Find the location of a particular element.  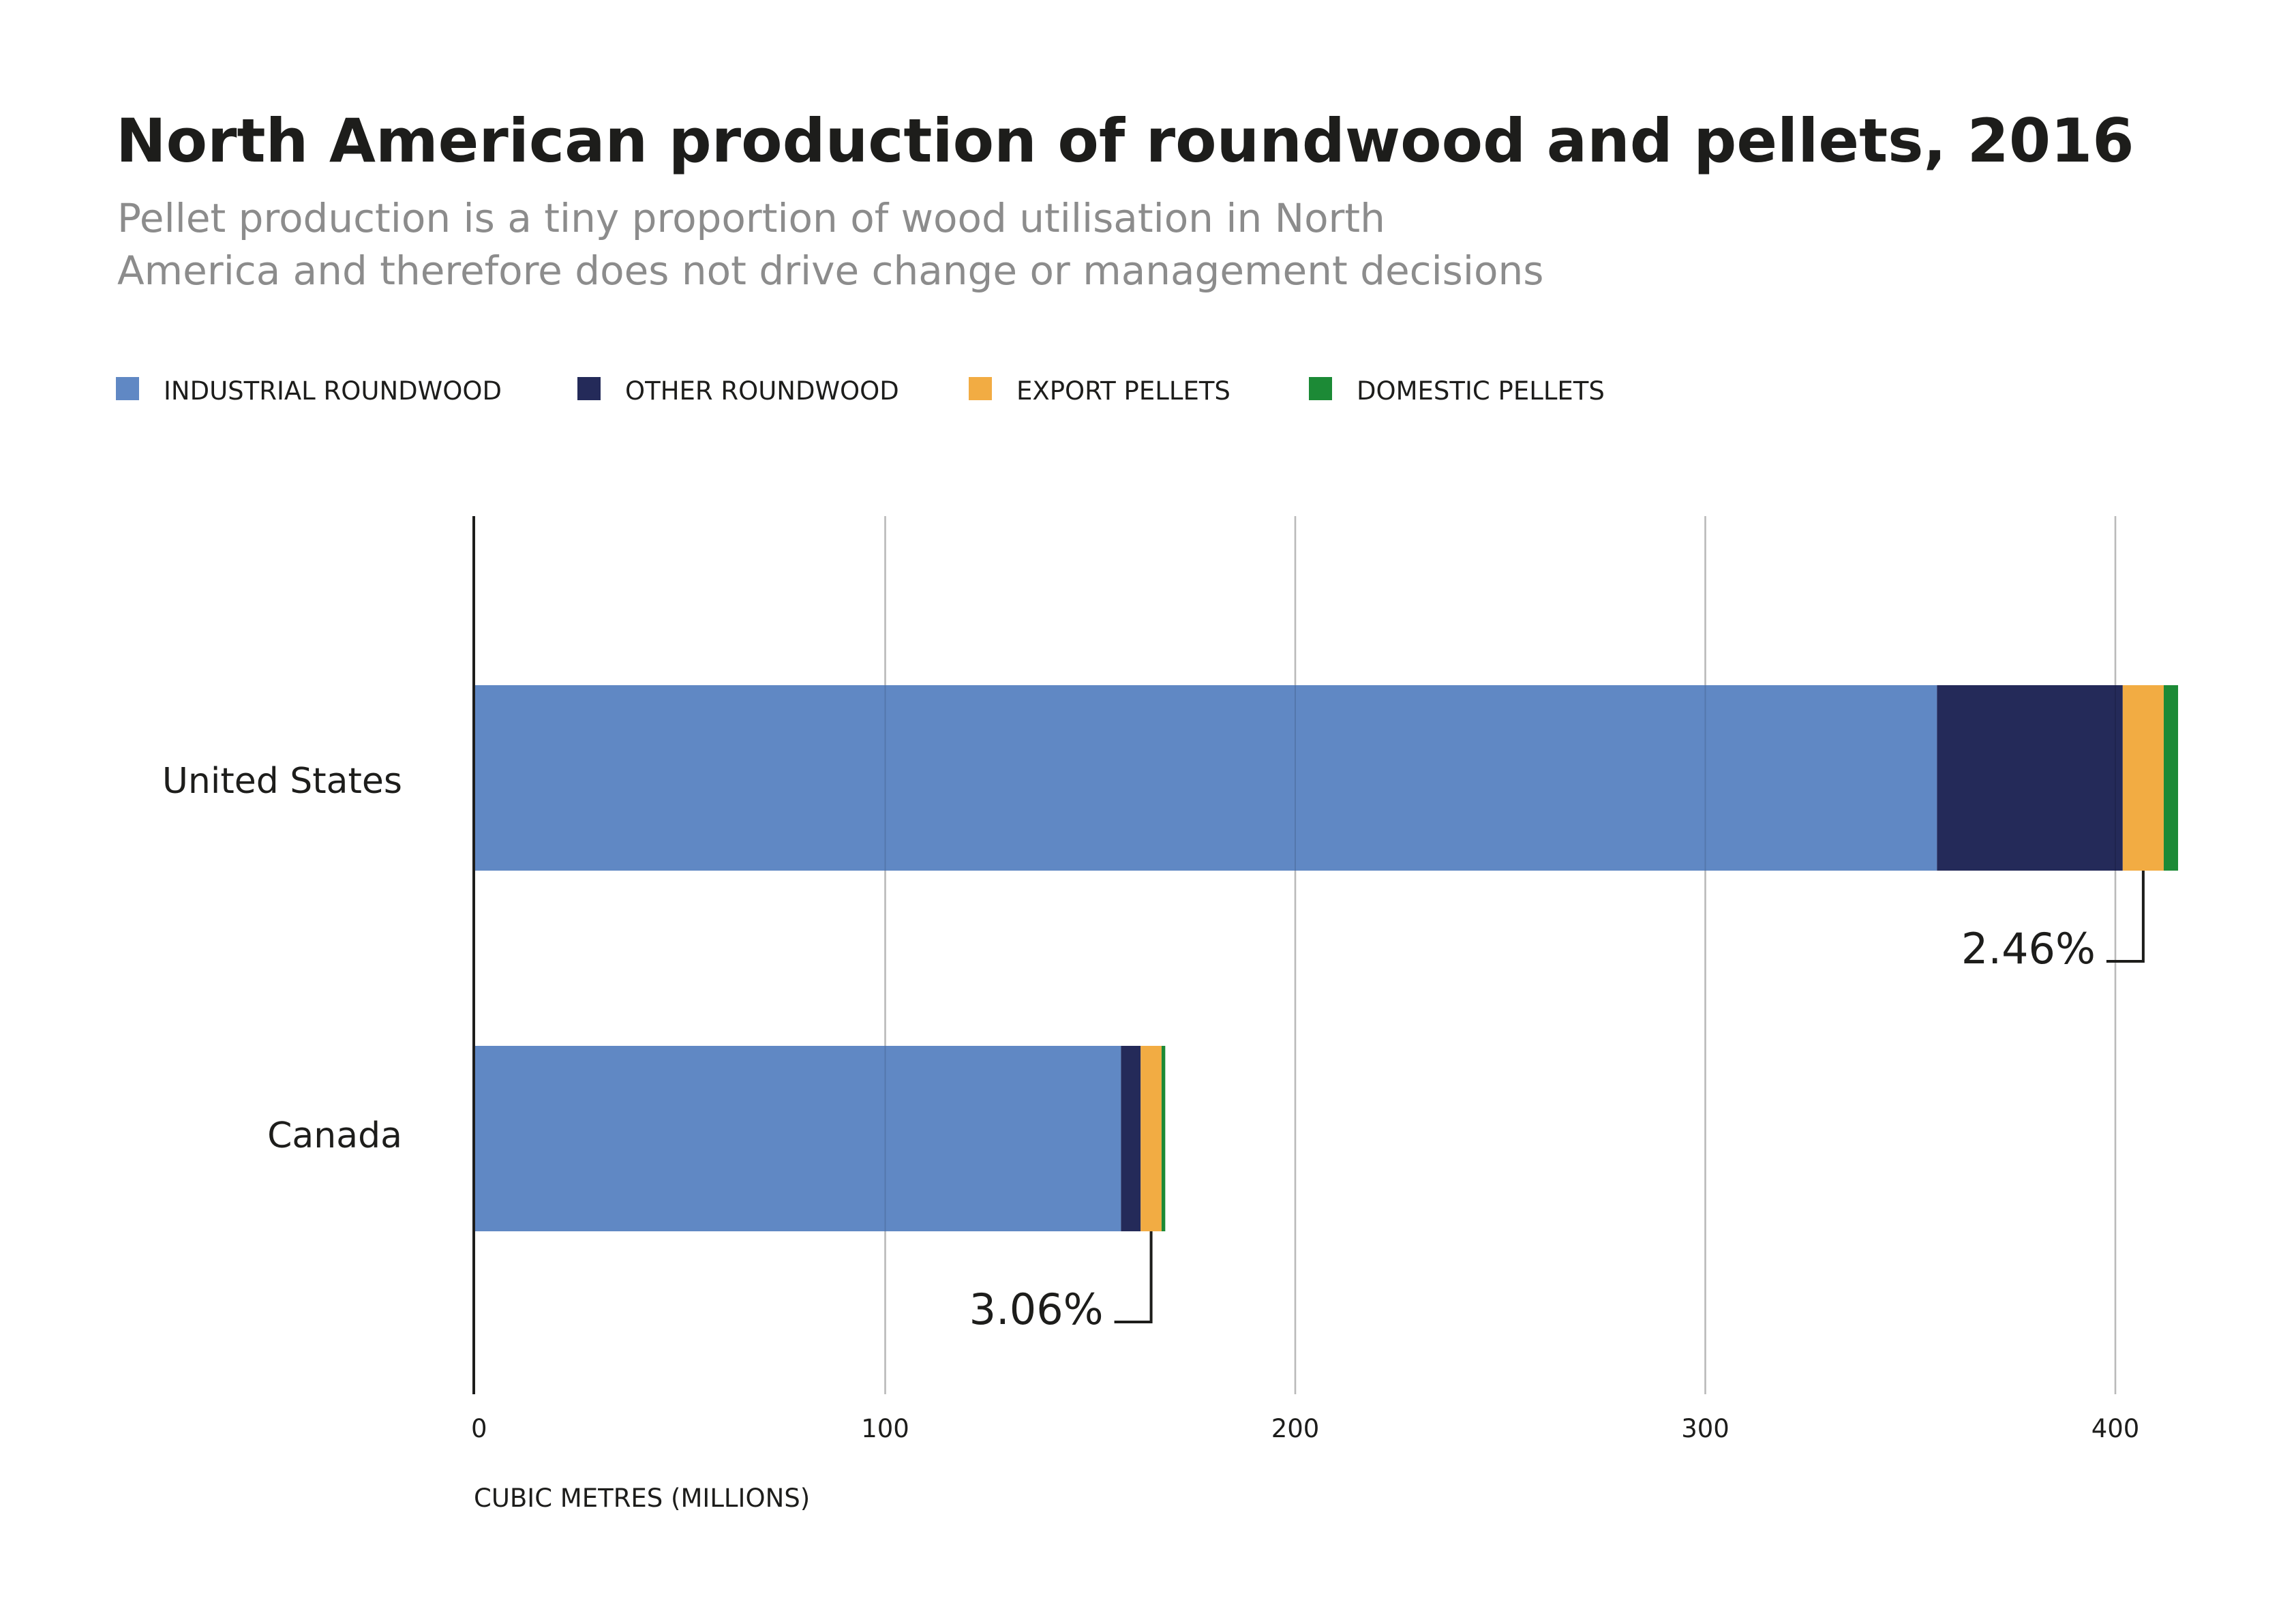

x-tick-labels: 0 100 200 300 400 is located at coordinates (1305, 1428).